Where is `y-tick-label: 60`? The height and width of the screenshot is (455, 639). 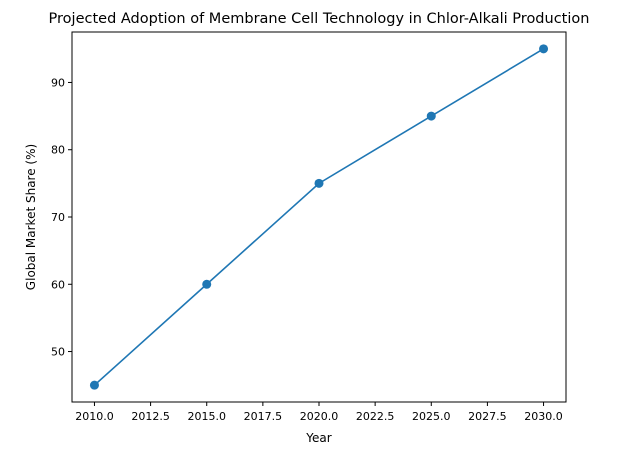
y-tick-label: 60 is located at coordinates (58, 284).